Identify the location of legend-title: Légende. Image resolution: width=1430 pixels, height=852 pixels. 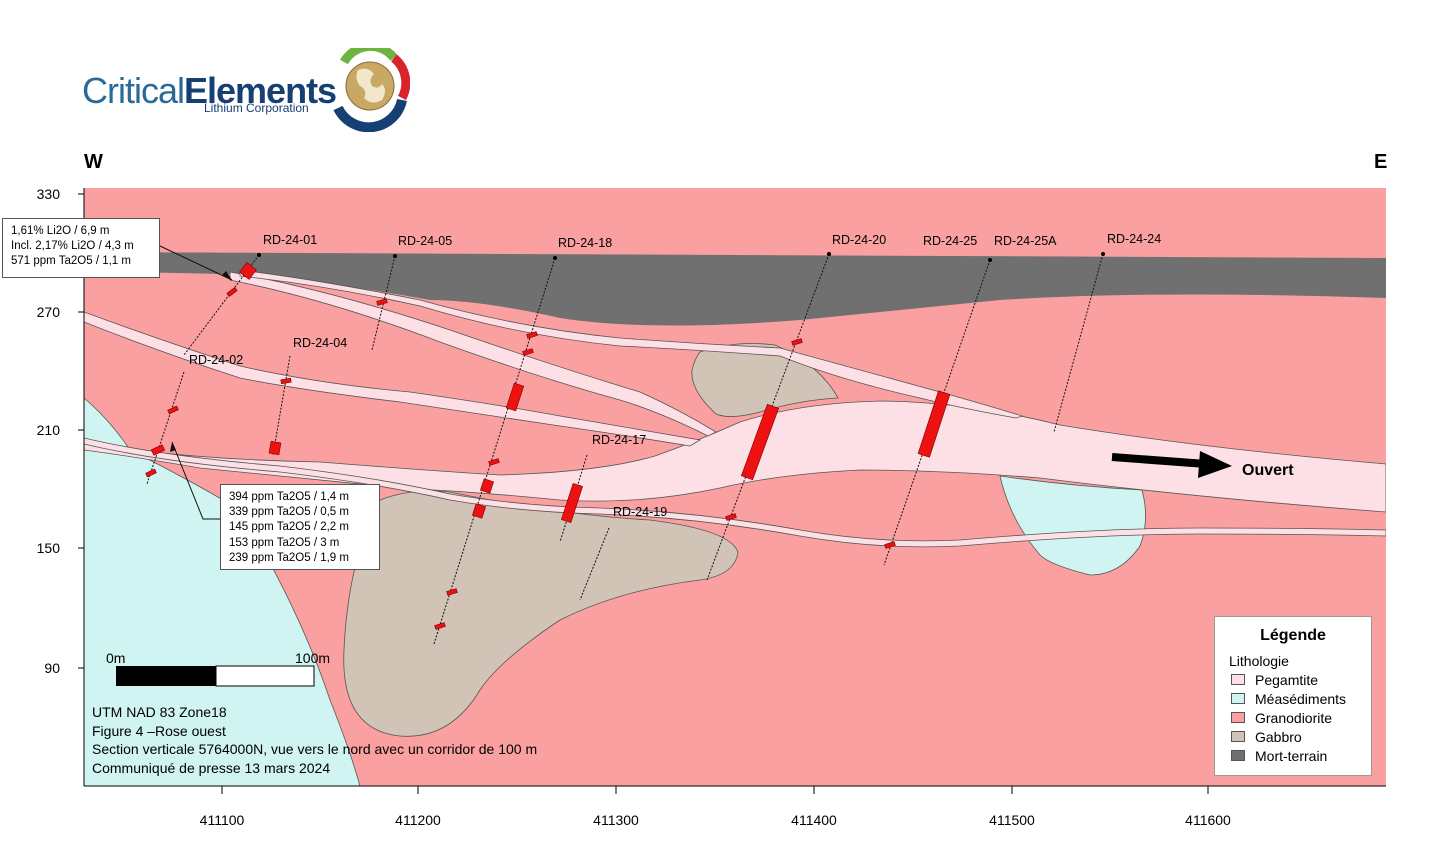
(1293, 635).